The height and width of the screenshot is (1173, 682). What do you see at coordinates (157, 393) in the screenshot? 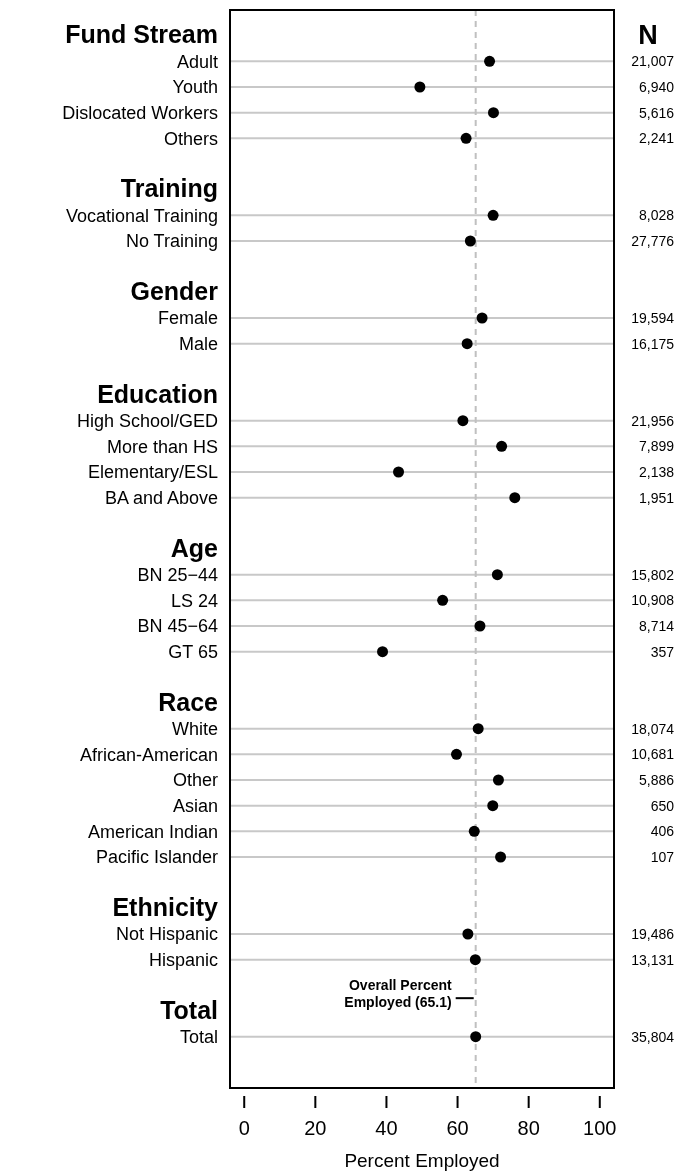
I see `y-tick-label: Education` at bounding box center [157, 393].